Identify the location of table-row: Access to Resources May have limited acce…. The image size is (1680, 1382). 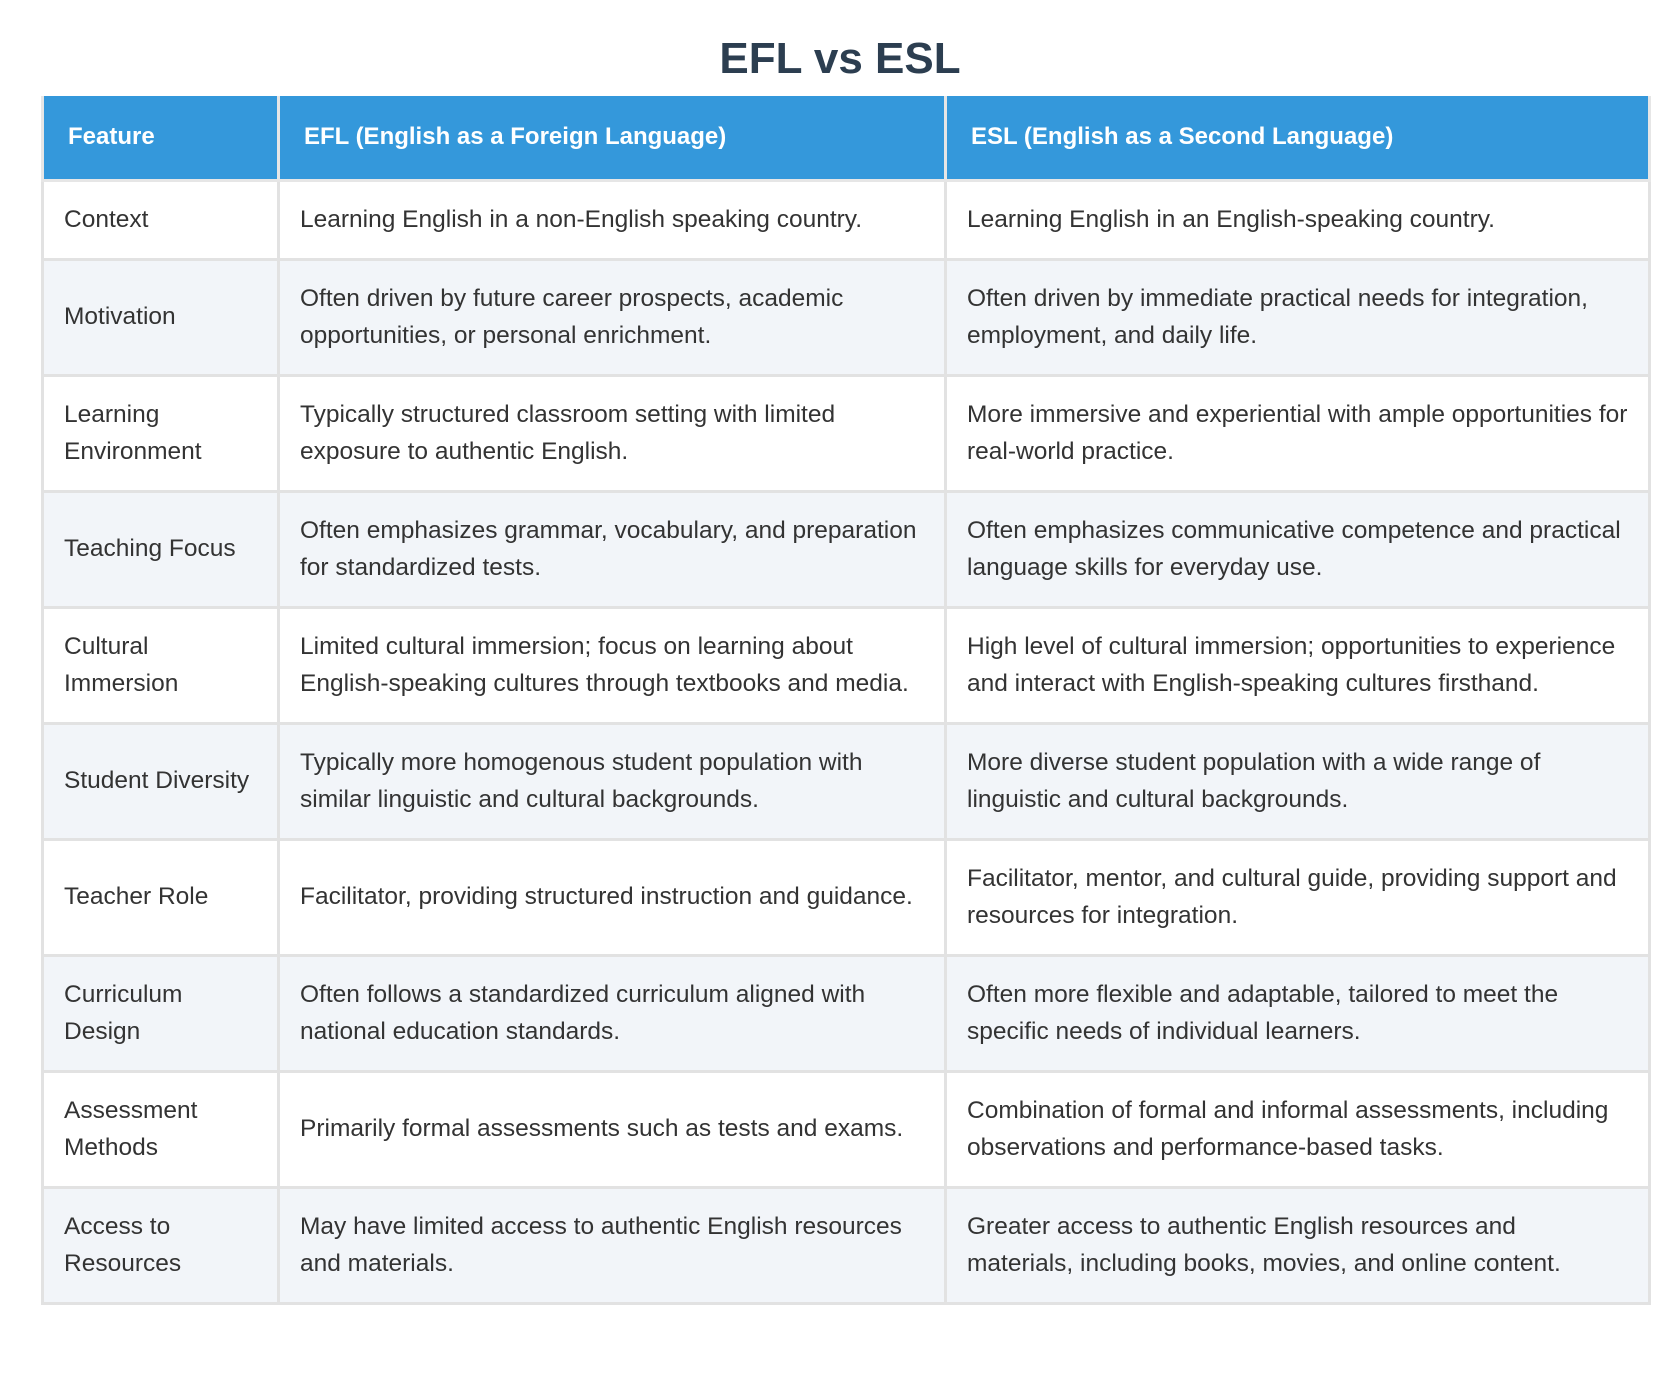
(846, 1245).